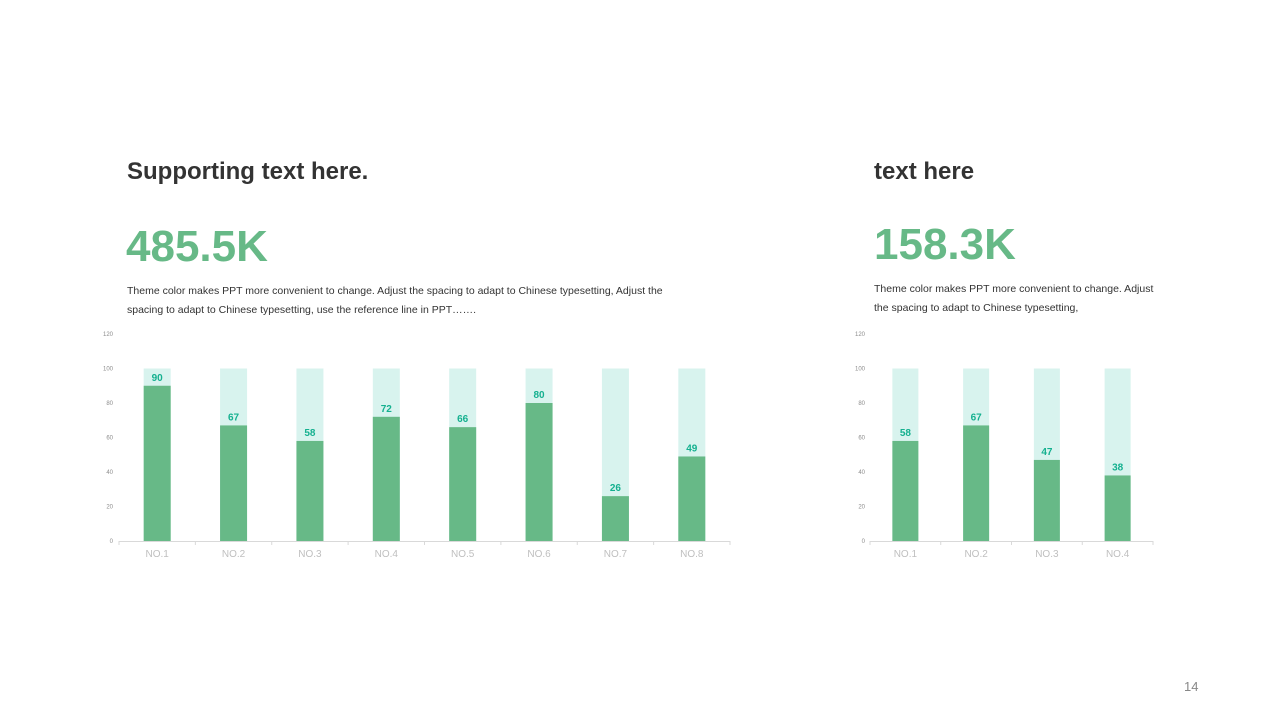  I want to click on left-data-label: 58, so click(310, 433).